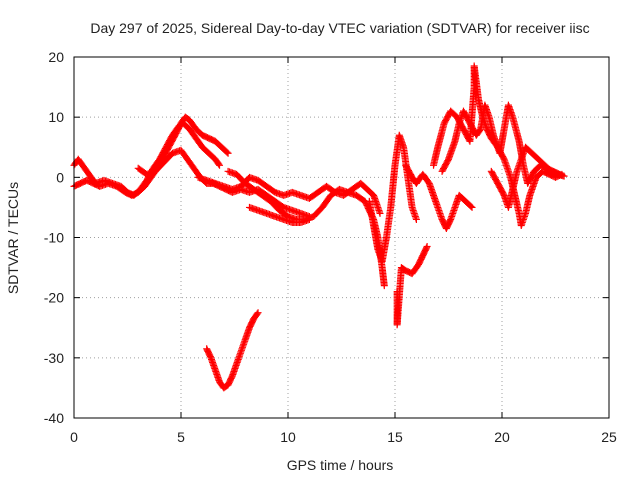 The height and width of the screenshot is (480, 640). Describe the element at coordinates (54, 298) in the screenshot. I see `y-tick-label: -20` at that location.